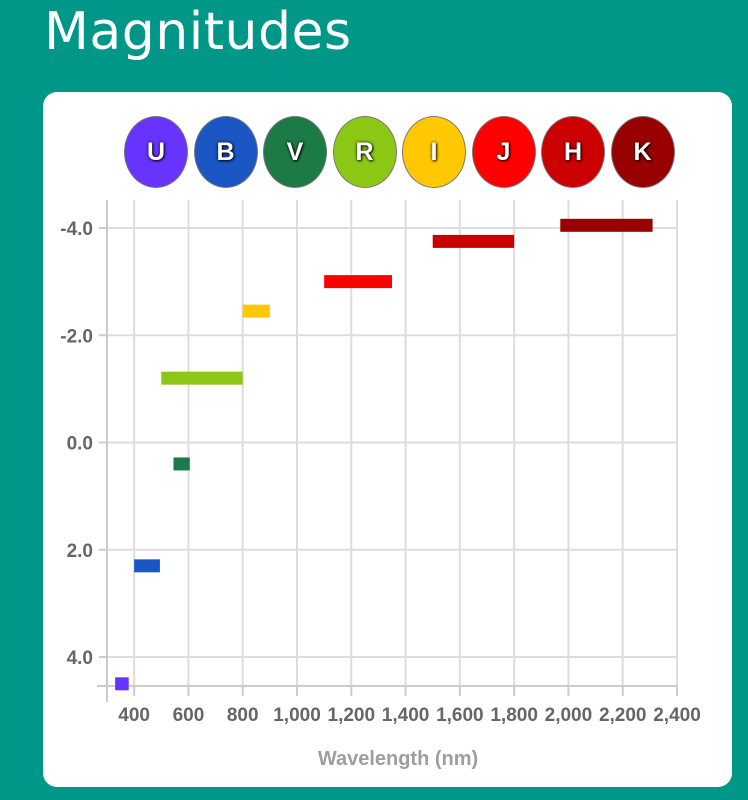  What do you see at coordinates (352, 715) in the screenshot?
I see `x-tick-label: 1,200` at bounding box center [352, 715].